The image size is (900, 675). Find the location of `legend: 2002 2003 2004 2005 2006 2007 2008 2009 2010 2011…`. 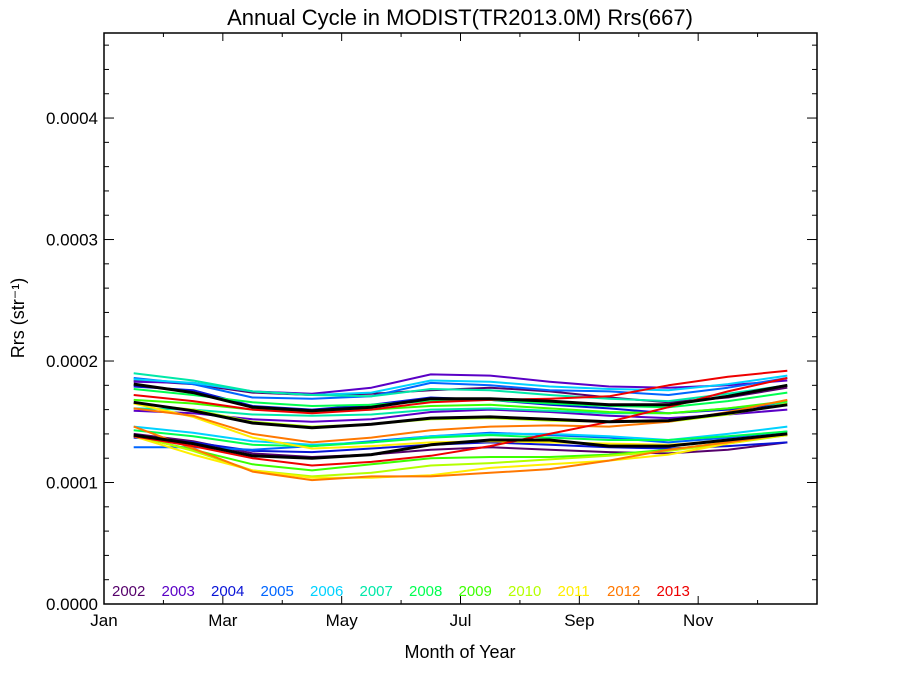

legend: 2002 2003 2004 2005 2006 2007 2008 2009 2010 2011… is located at coordinates (401, 591).